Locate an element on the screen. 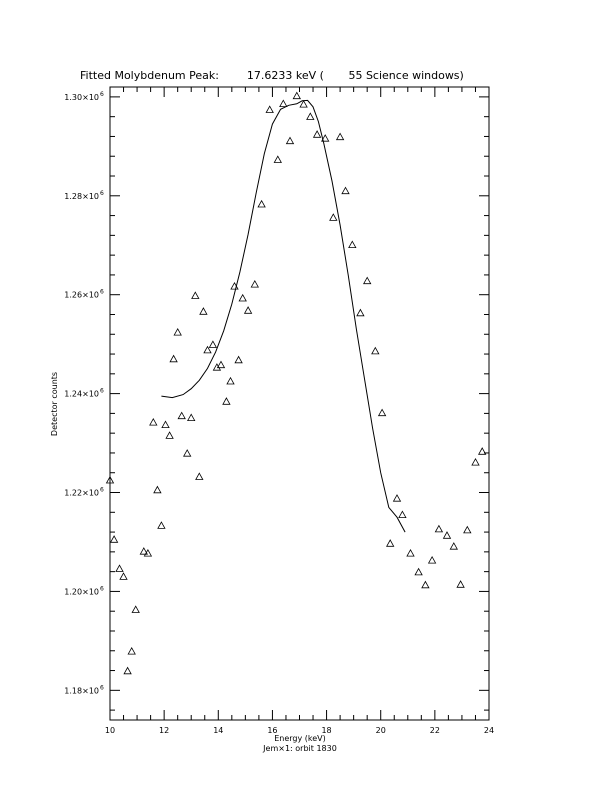 This screenshot has width=612, height=792. x-tick-label: 10 is located at coordinates (110, 730).